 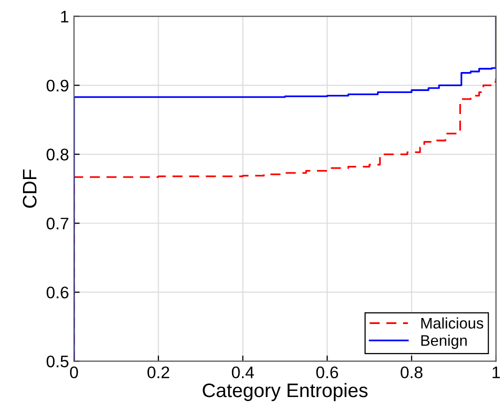 What do you see at coordinates (57, 154) in the screenshot?
I see `y-tick-label: 0.8` at bounding box center [57, 154].